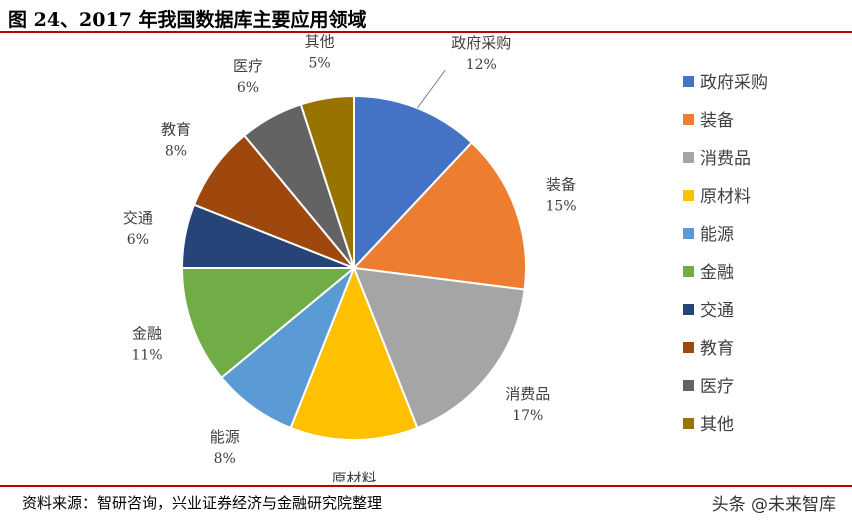 This screenshot has width=852, height=525. What do you see at coordinates (319, 64) in the screenshot?
I see `slice-value-10: 5%` at bounding box center [319, 64].